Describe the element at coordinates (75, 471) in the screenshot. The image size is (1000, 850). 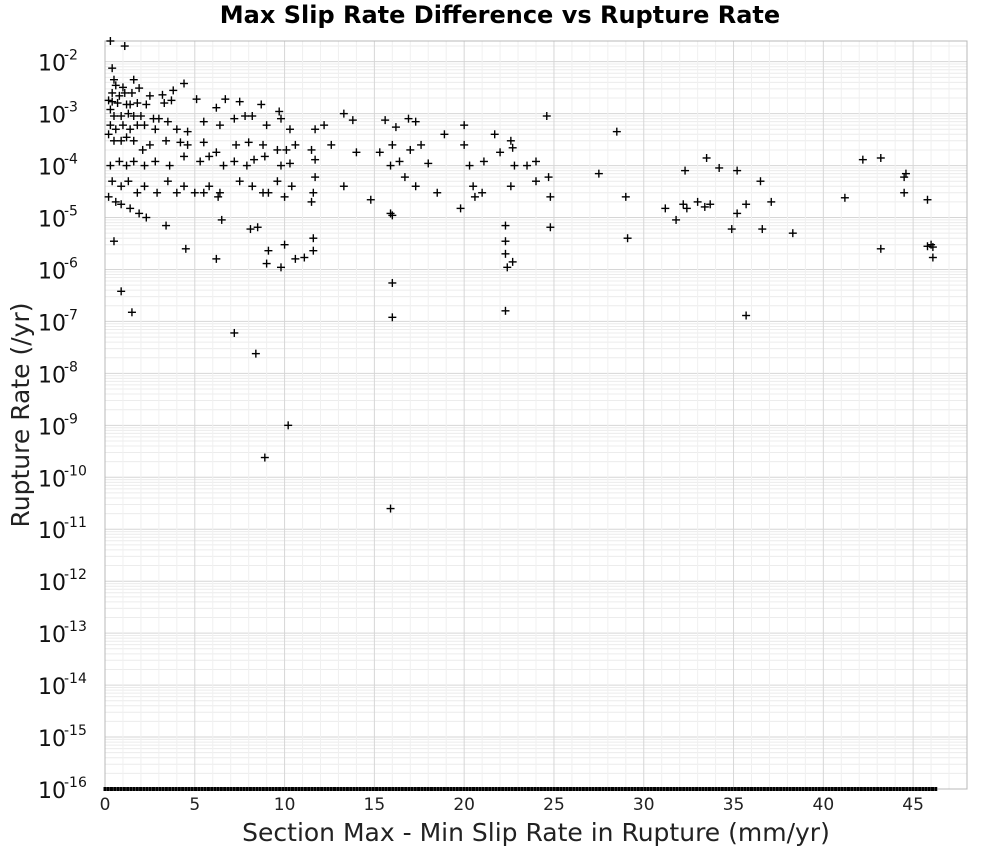
I see `y-tick-exponent: -10` at that location.